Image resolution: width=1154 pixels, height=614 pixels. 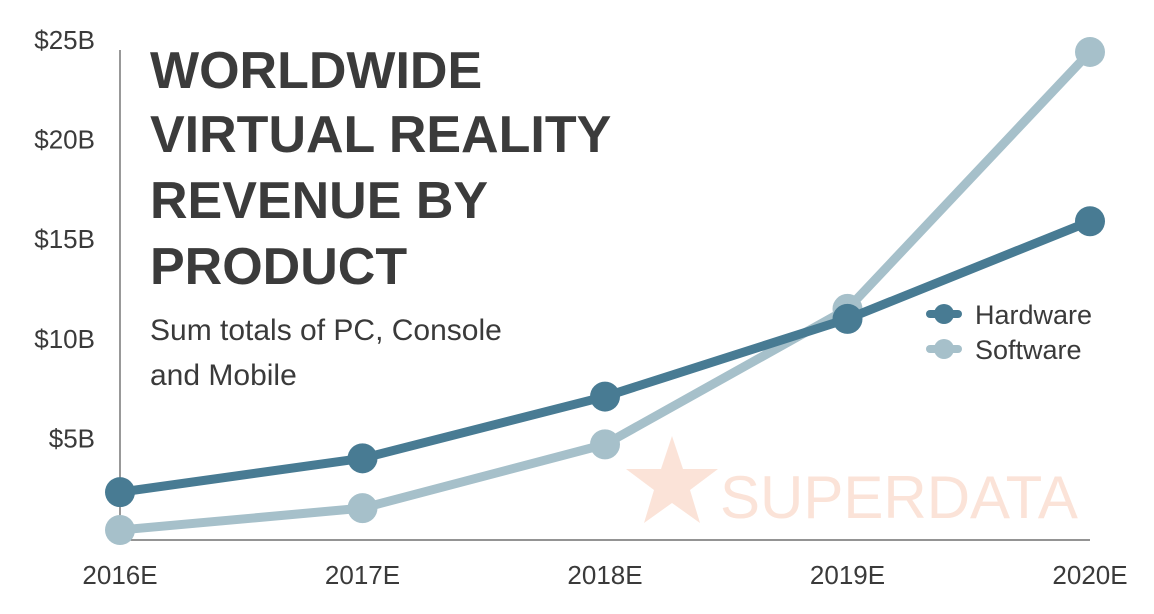 I want to click on legend-hardware-marker, so click(x=944, y=314).